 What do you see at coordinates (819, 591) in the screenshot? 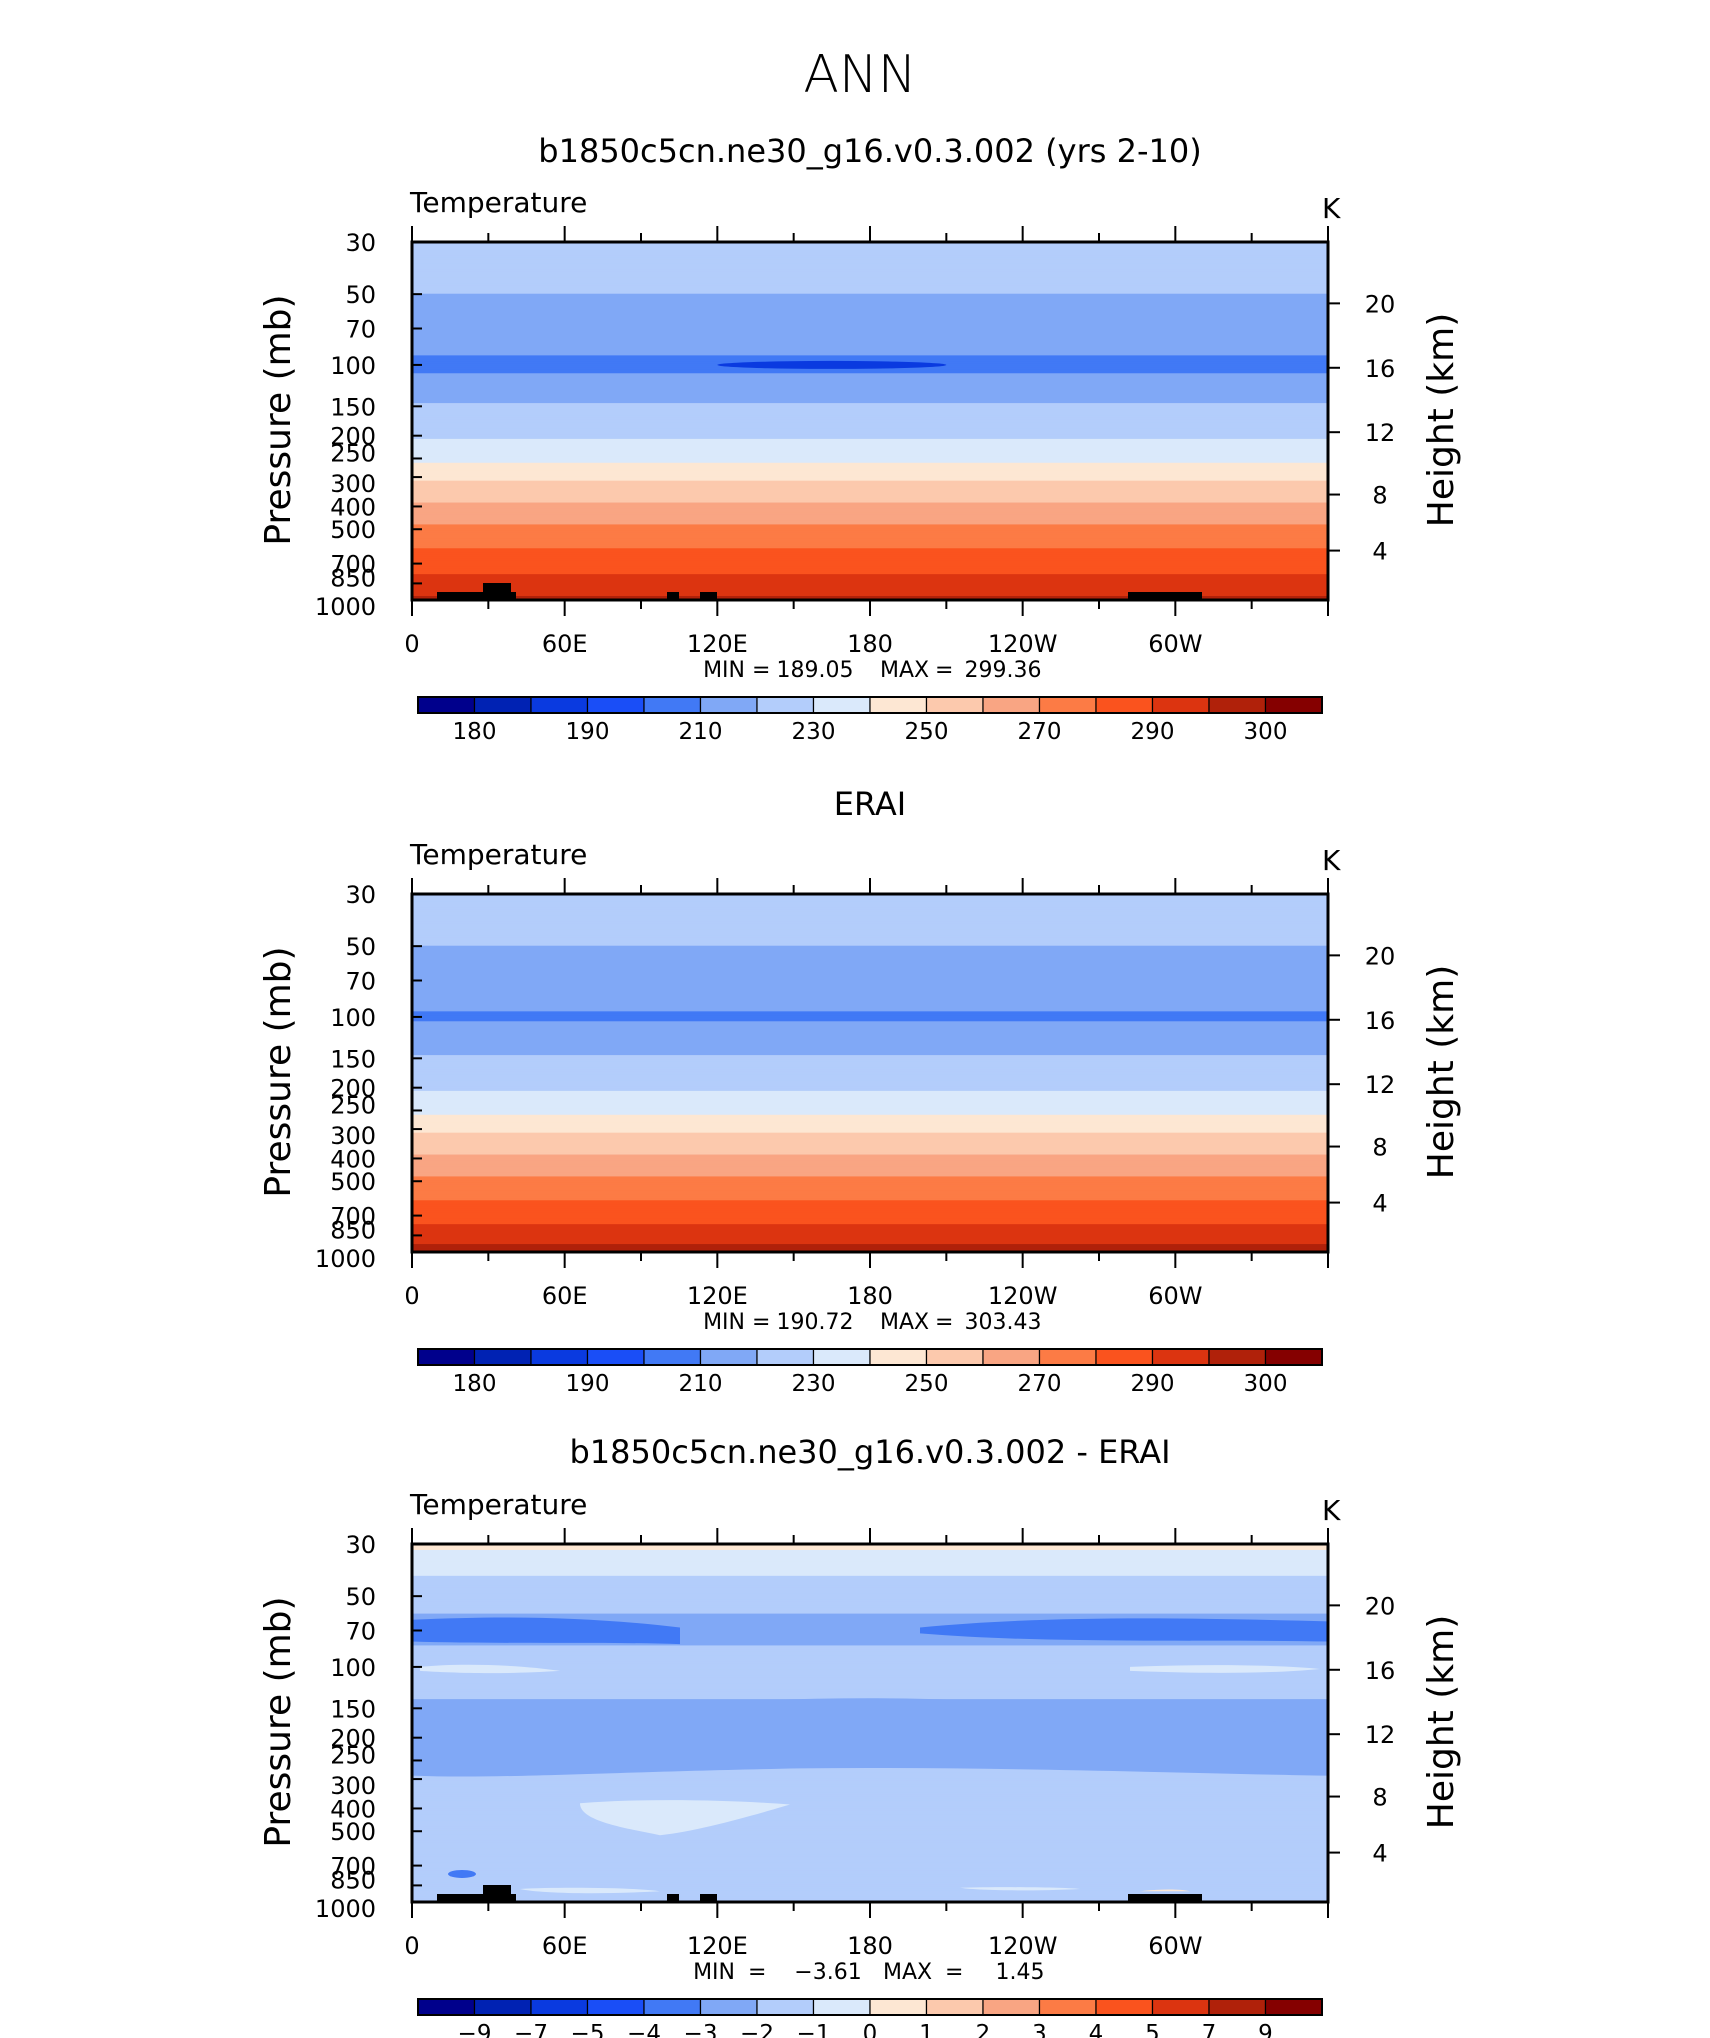
I see `topography-mask` at bounding box center [819, 591].